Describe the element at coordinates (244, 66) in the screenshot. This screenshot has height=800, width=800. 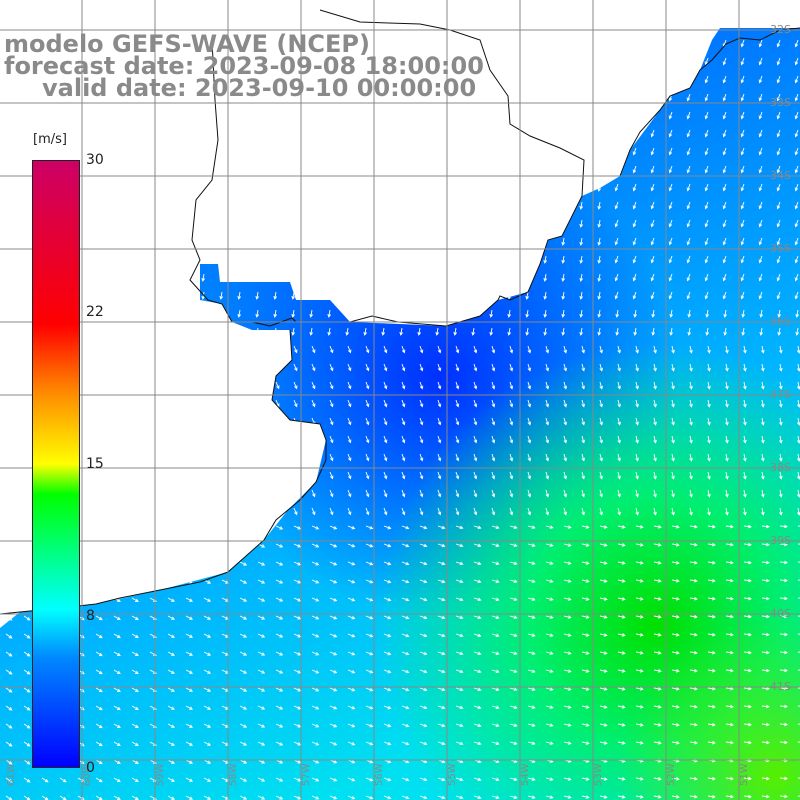
I see `forecast-date: forecast date: 2023-09-08 18:00:00` at that location.